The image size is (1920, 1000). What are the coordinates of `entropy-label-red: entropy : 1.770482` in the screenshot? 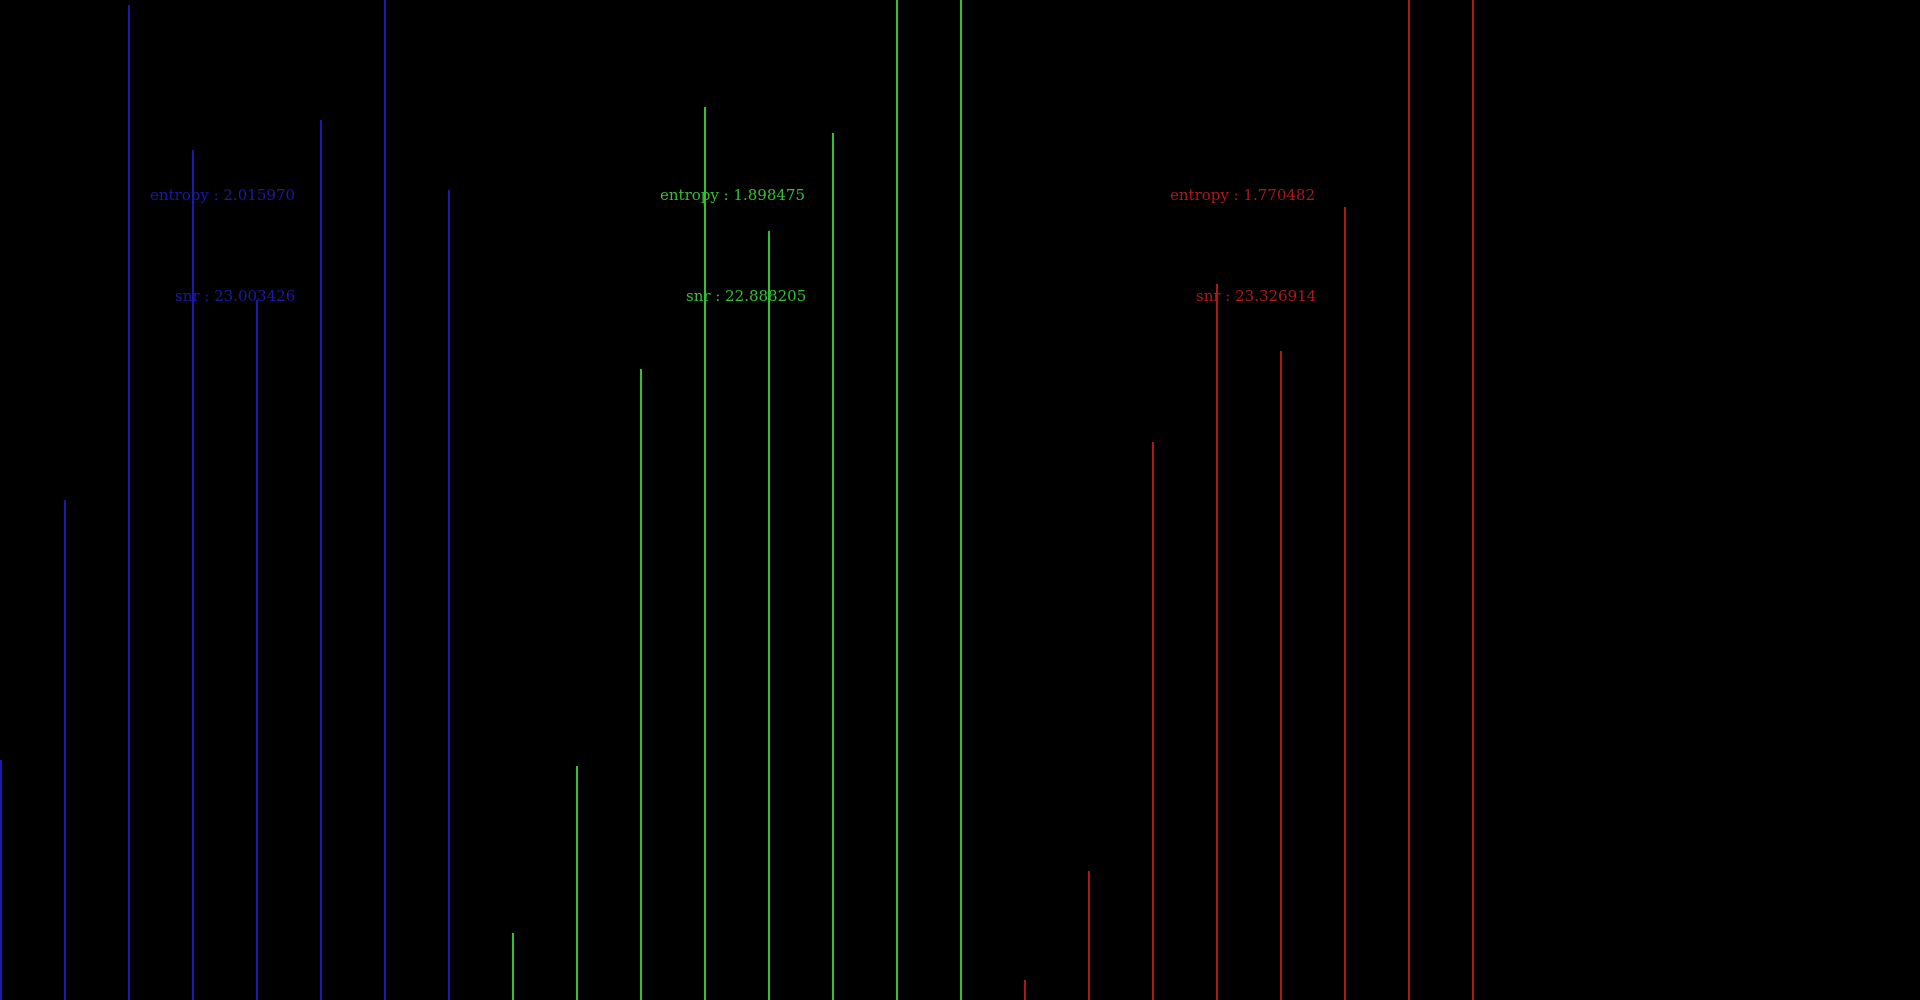 It's located at (1242, 195).